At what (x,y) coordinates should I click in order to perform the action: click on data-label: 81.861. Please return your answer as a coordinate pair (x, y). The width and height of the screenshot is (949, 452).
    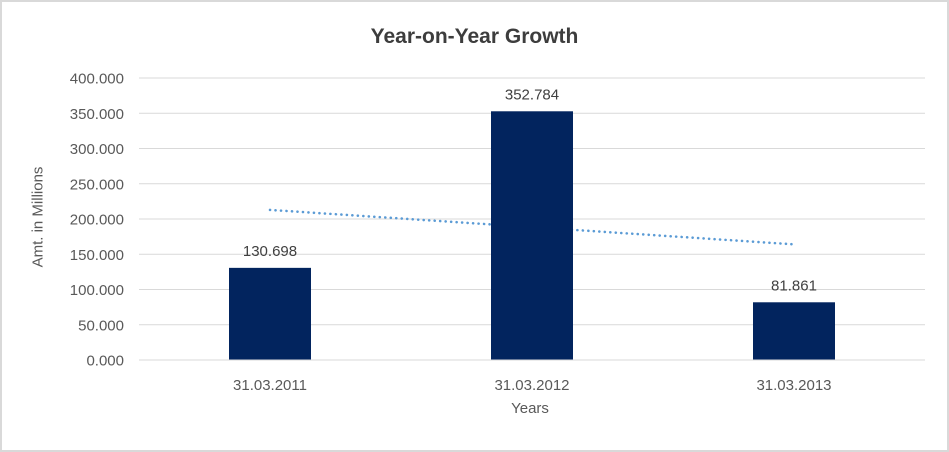
    Looking at the image, I should click on (794, 285).